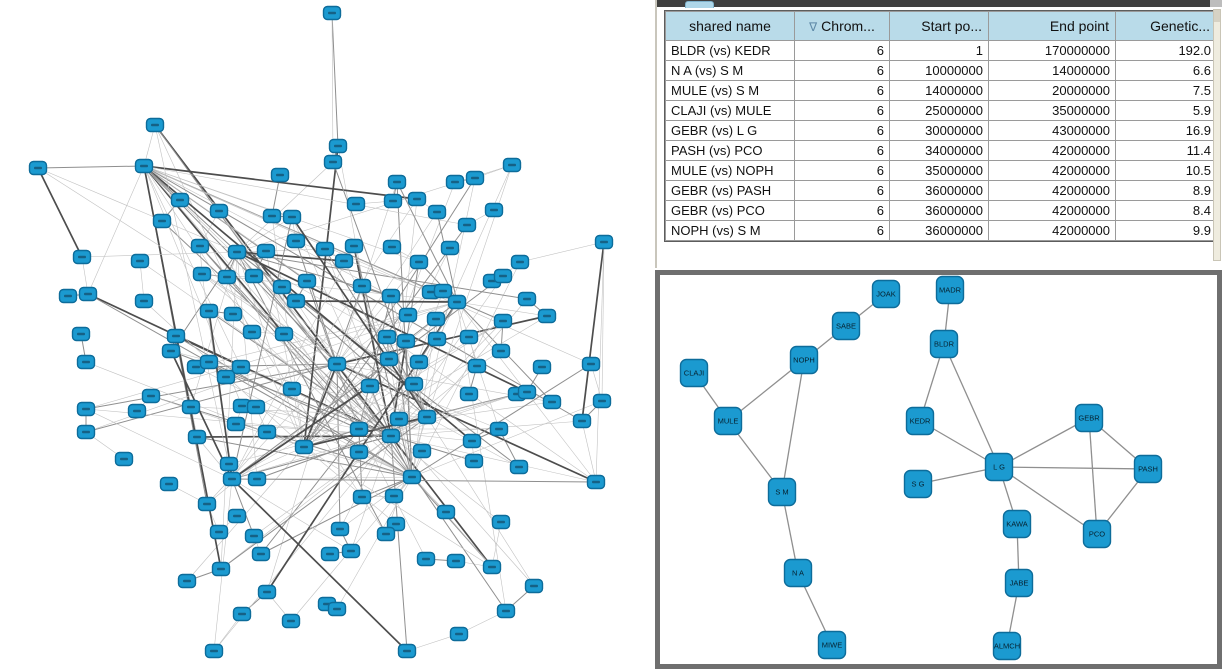  I want to click on table-row: CLAJI (vs) MULE 6 25000000 35000000 5.9, so click(941, 110).